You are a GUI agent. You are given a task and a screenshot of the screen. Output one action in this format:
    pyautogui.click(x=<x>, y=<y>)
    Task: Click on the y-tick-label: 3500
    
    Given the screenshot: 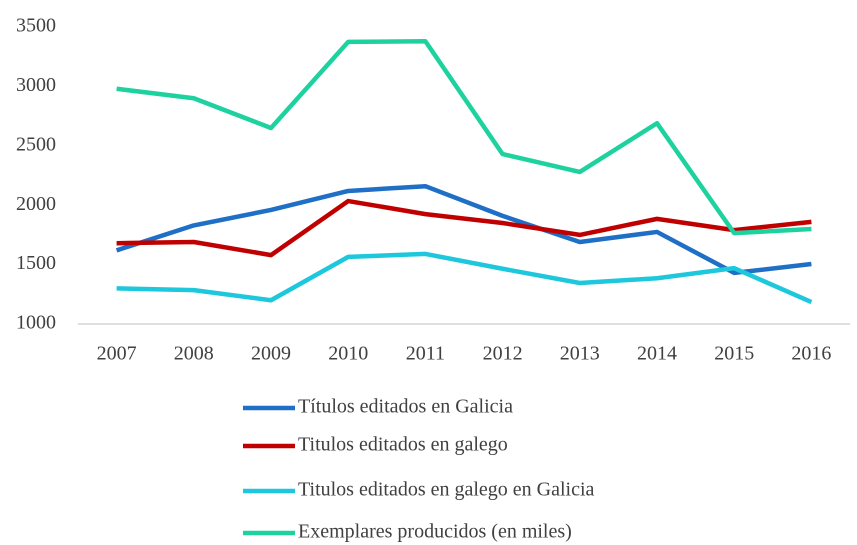 What is the action you would take?
    pyautogui.click(x=36, y=26)
    